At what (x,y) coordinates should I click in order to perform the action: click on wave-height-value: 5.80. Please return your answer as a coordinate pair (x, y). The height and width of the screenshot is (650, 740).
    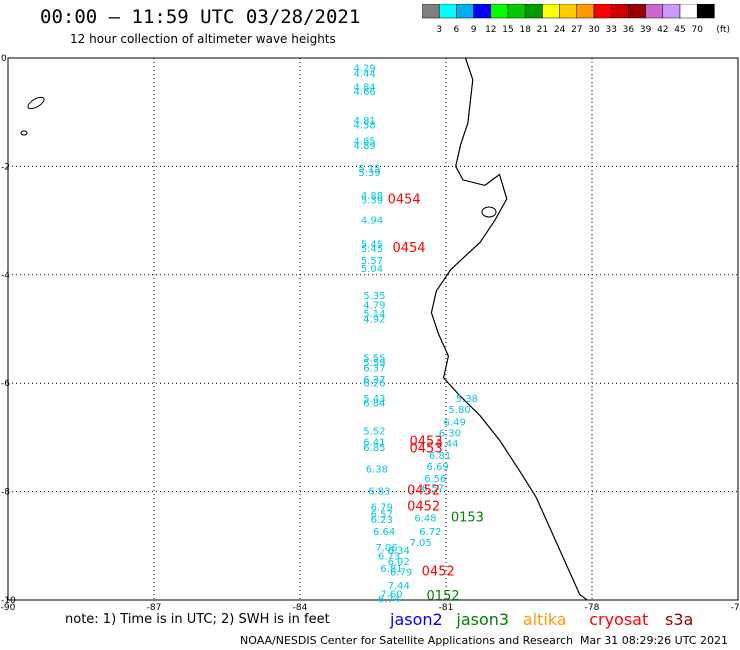
    Looking at the image, I should click on (459, 410).